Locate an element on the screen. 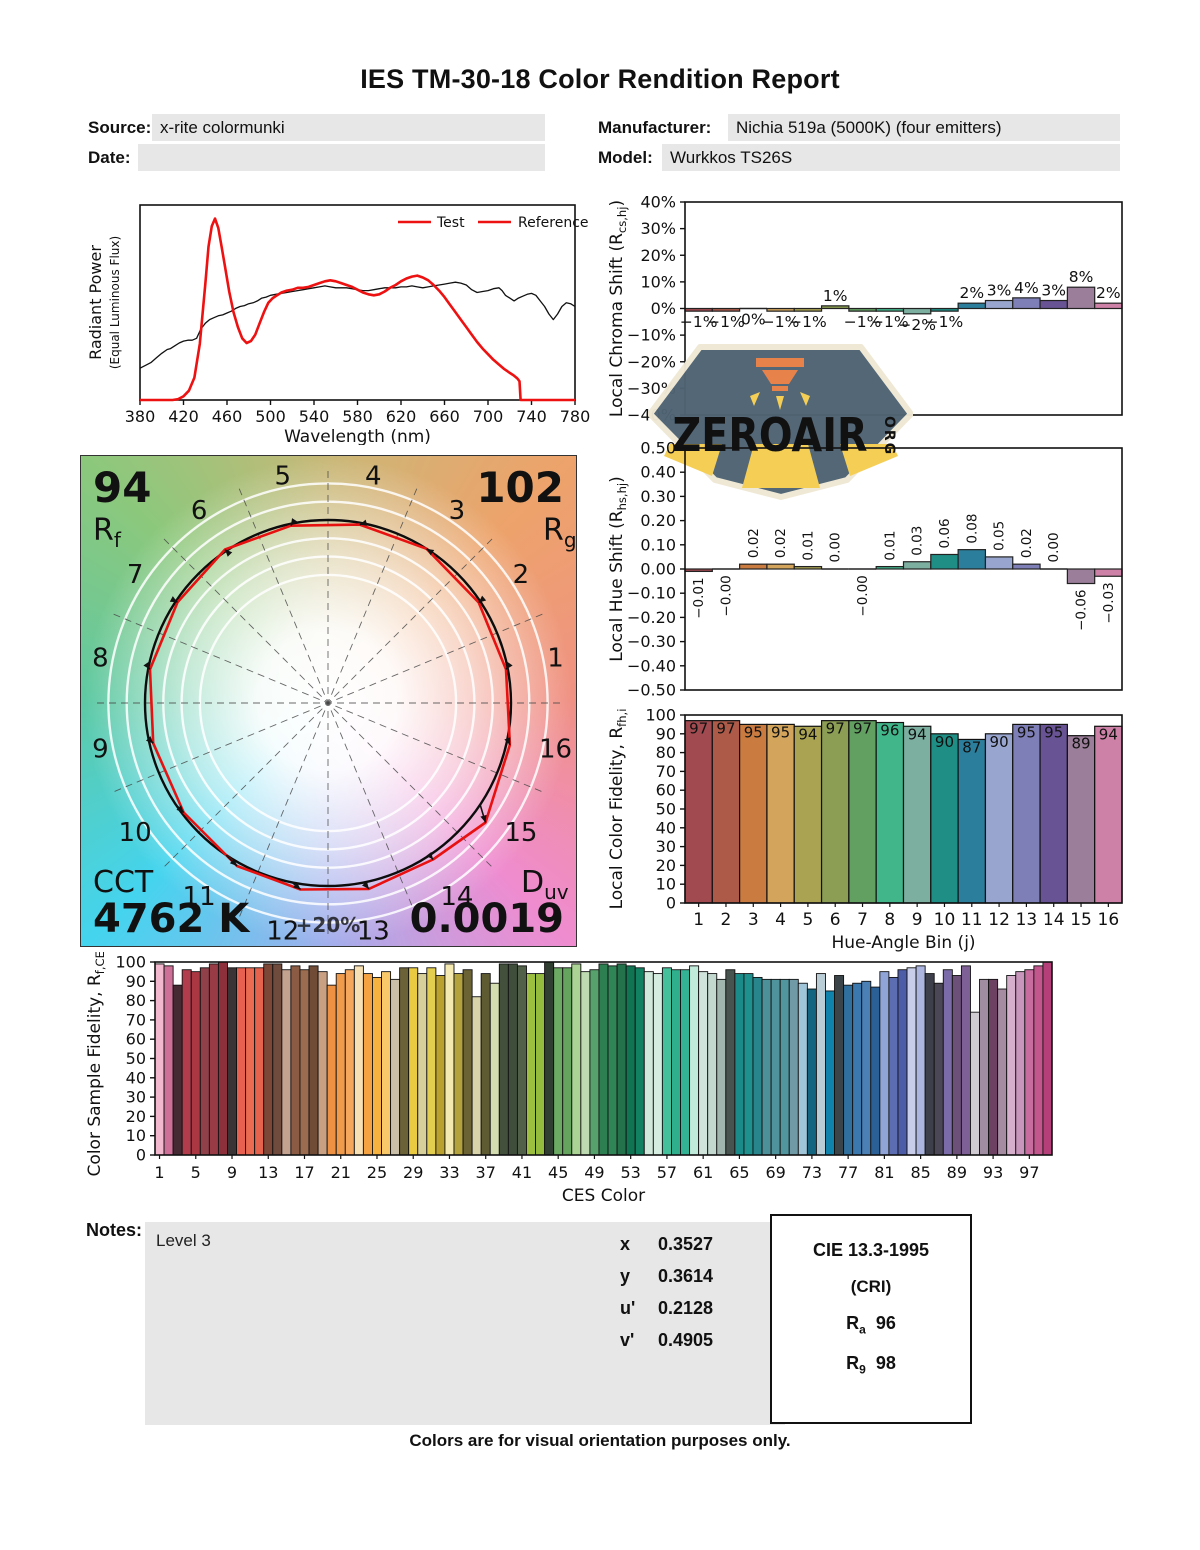 The height and width of the screenshot is (1550, 1200). svg-text: 50 is located at coordinates (136, 1058).